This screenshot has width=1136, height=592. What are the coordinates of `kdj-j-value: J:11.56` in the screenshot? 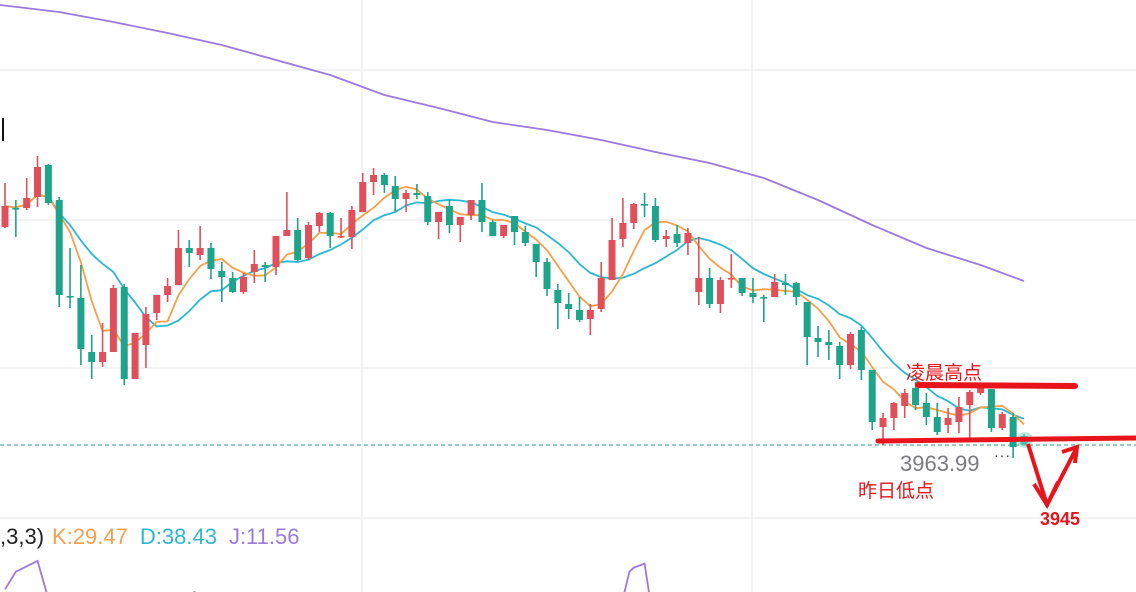 It's located at (264, 536).